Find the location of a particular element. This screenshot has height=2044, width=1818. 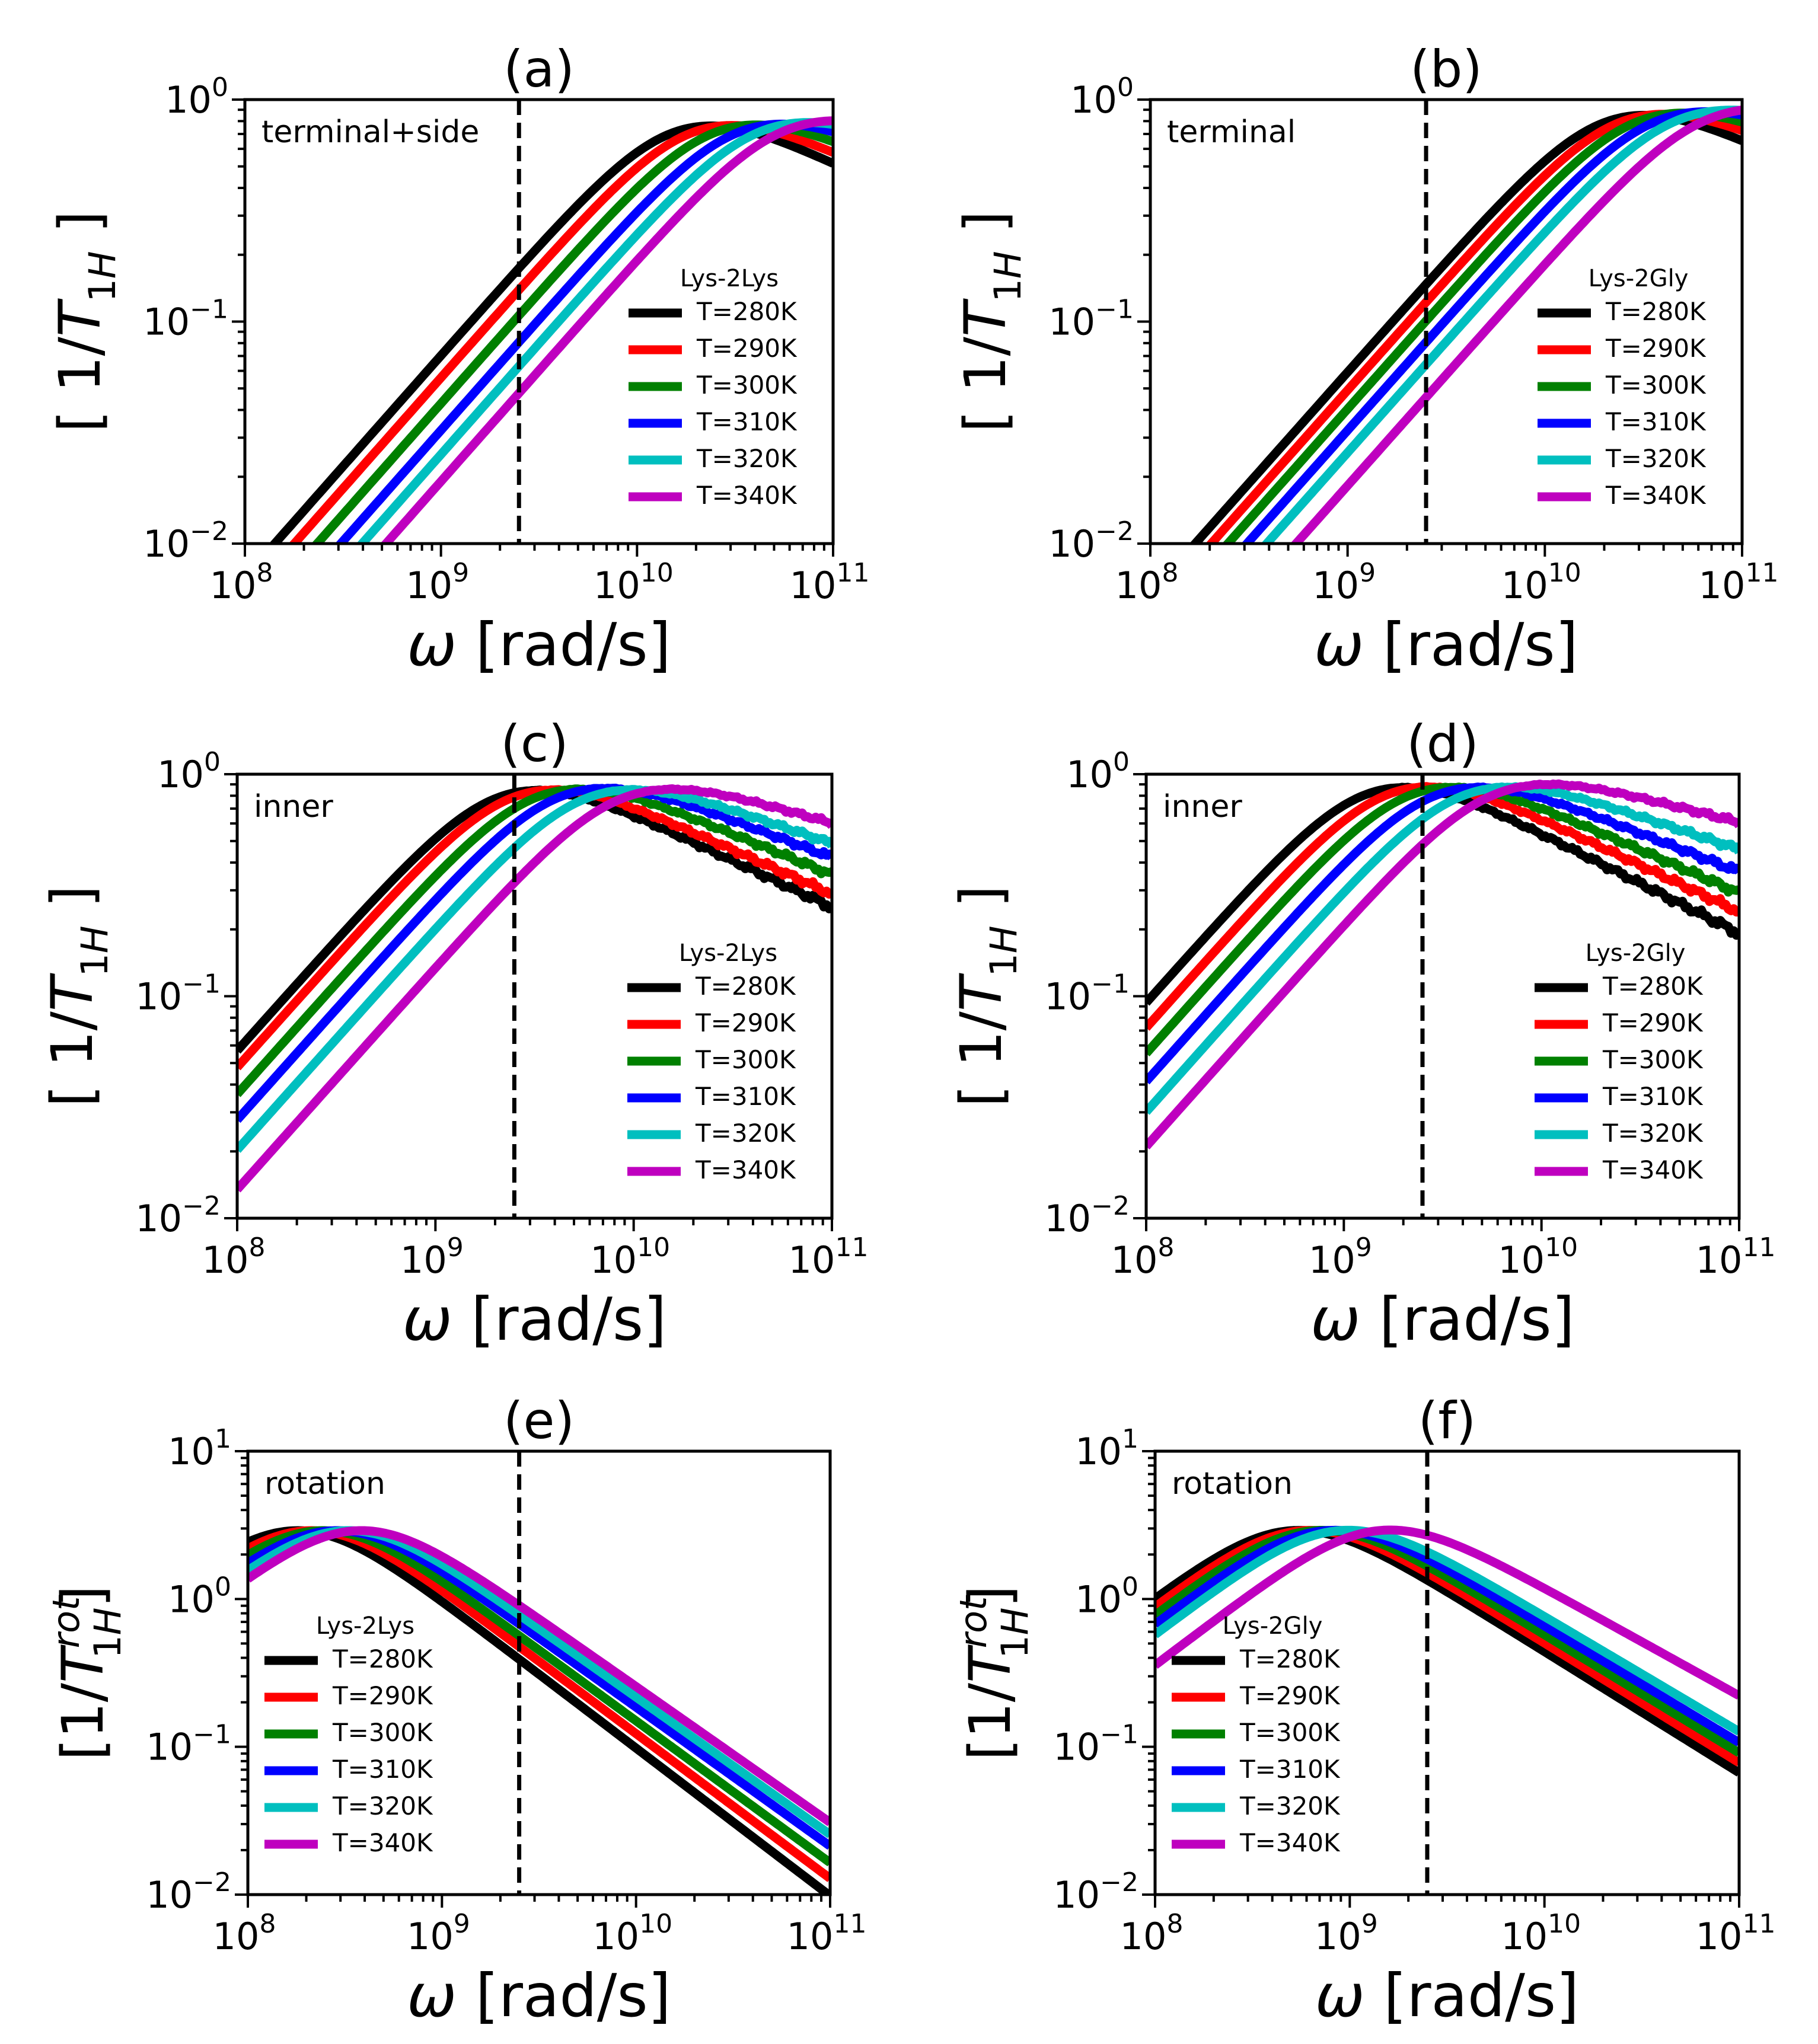

legend-title-b: Lys-2Gly is located at coordinates (1639, 278).